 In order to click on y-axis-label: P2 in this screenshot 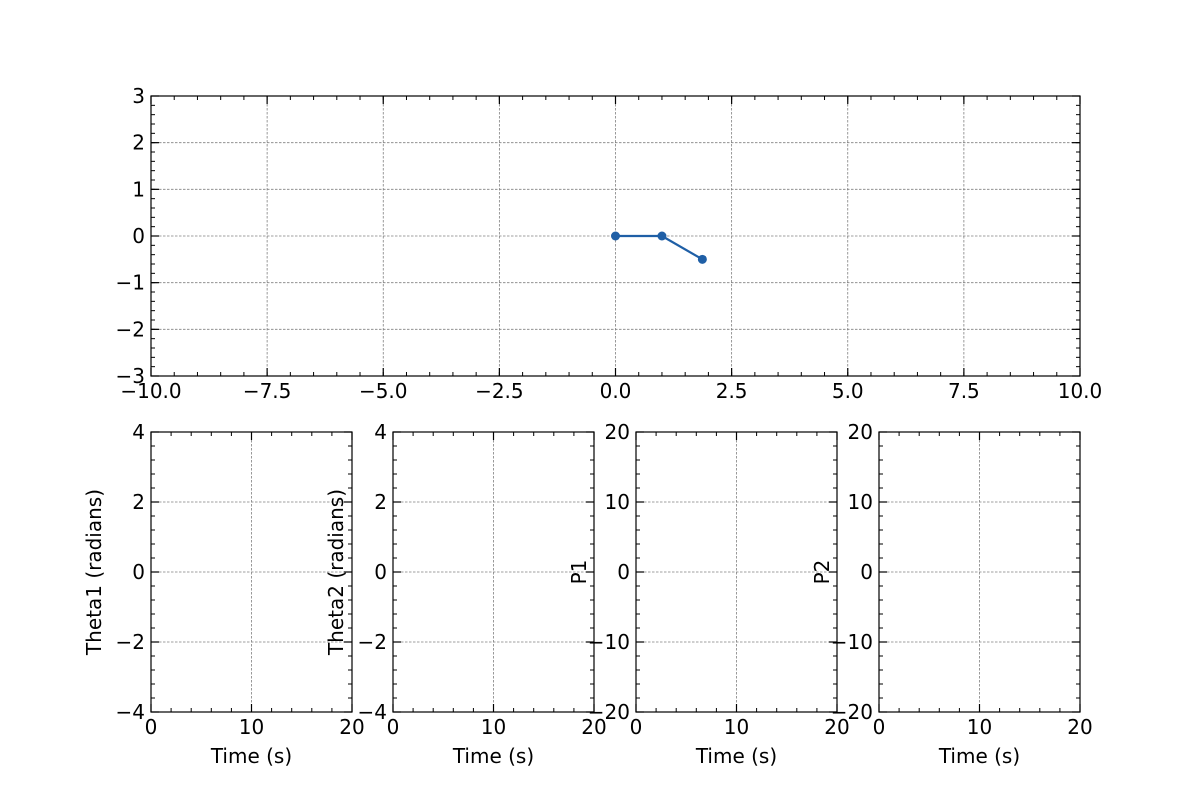, I will do `click(822, 572)`.